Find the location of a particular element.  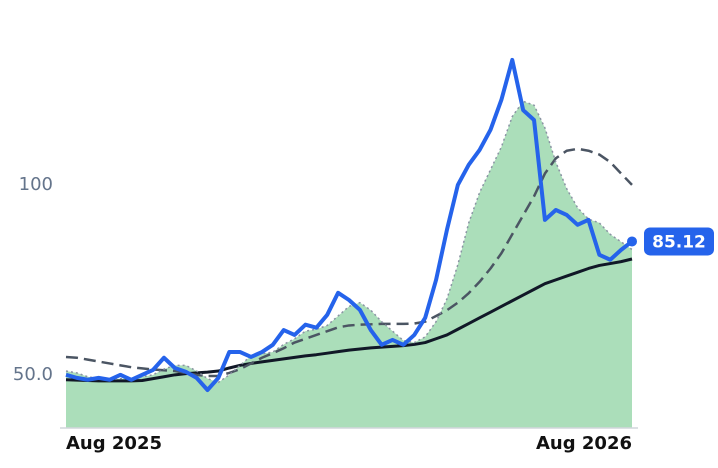

last-point is located at coordinates (632, 241).